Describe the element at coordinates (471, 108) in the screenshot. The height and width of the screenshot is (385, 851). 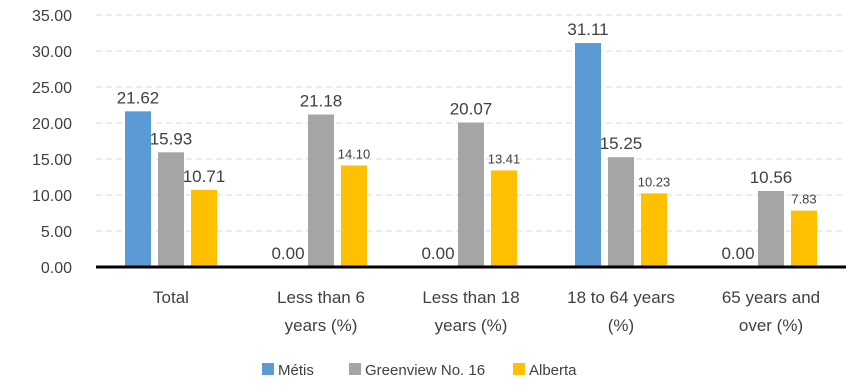
I see `data-label: 20.07` at that location.